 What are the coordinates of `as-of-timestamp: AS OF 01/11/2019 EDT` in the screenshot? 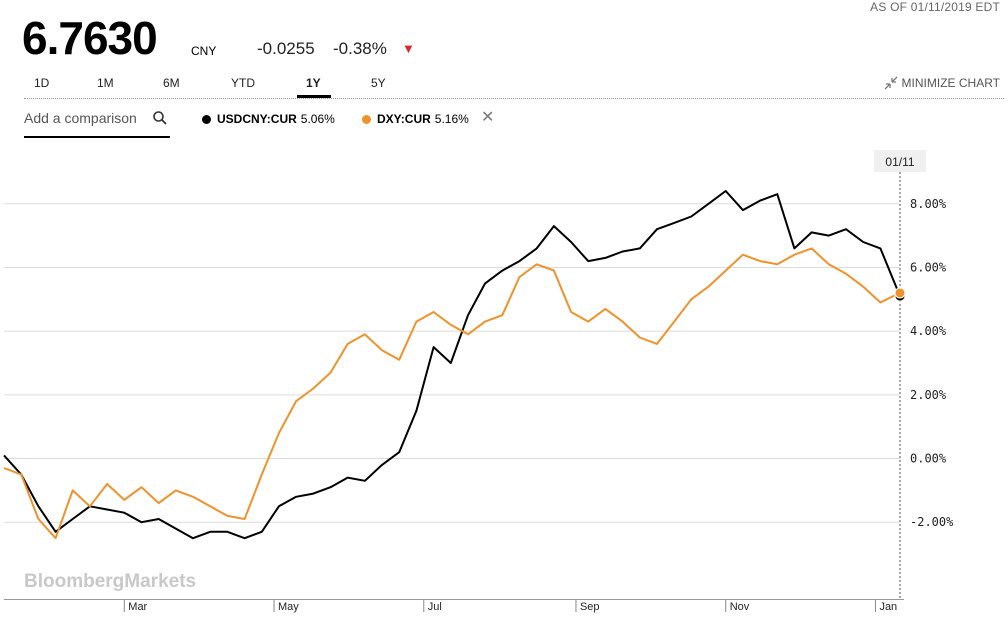 It's located at (935, 7).